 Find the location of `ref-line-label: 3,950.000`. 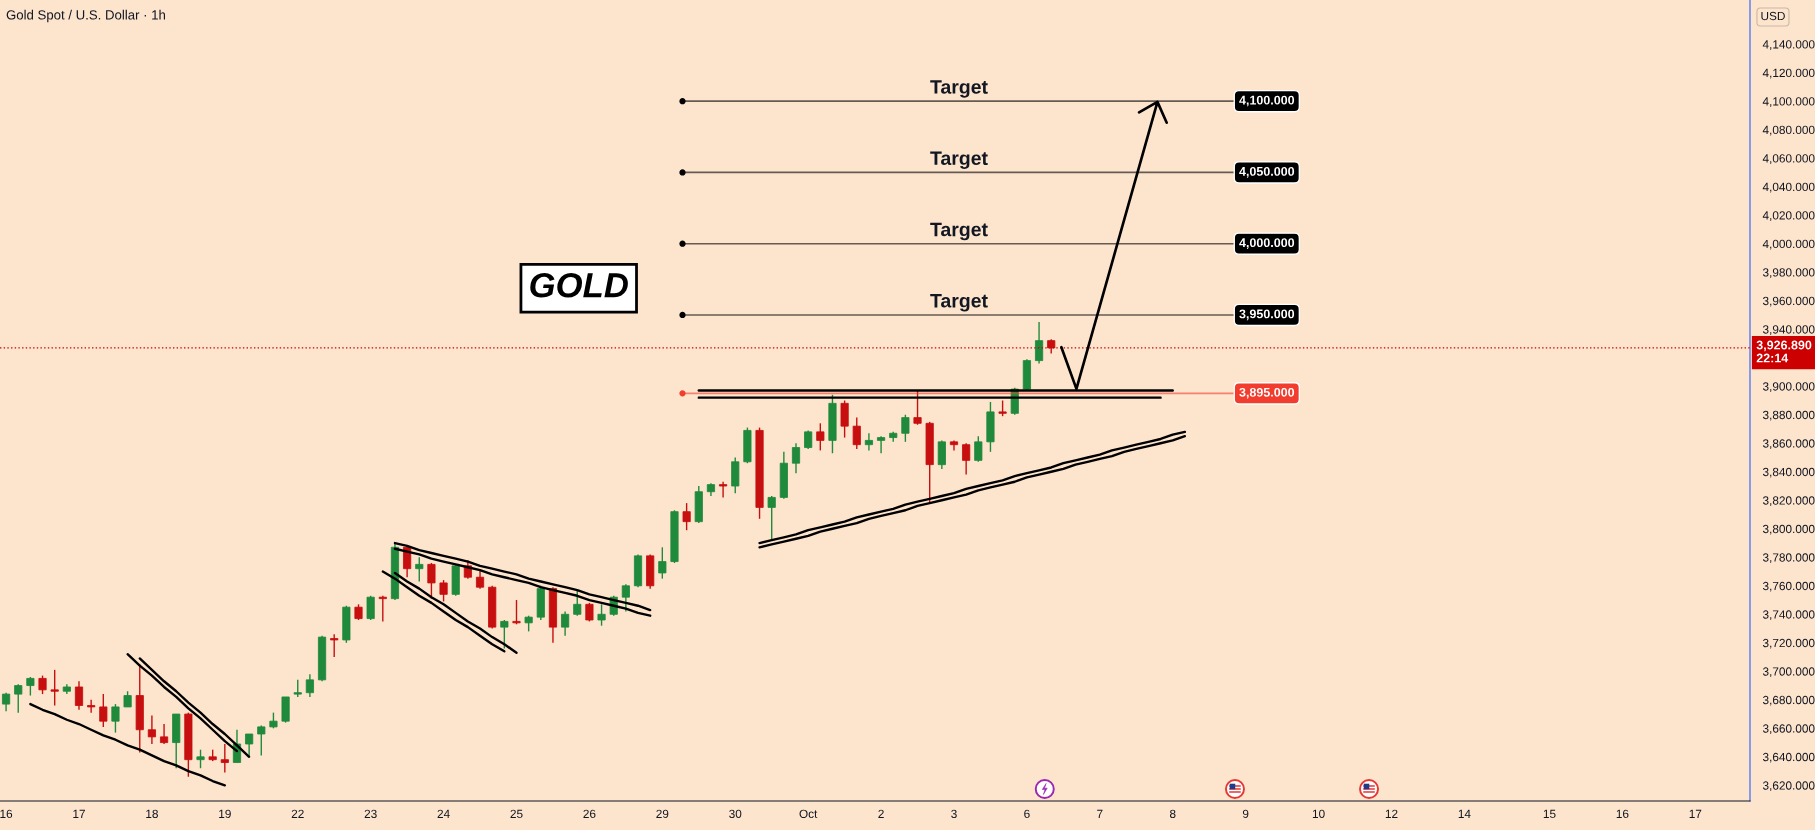

ref-line-label: 3,950.000 is located at coordinates (1267, 315).